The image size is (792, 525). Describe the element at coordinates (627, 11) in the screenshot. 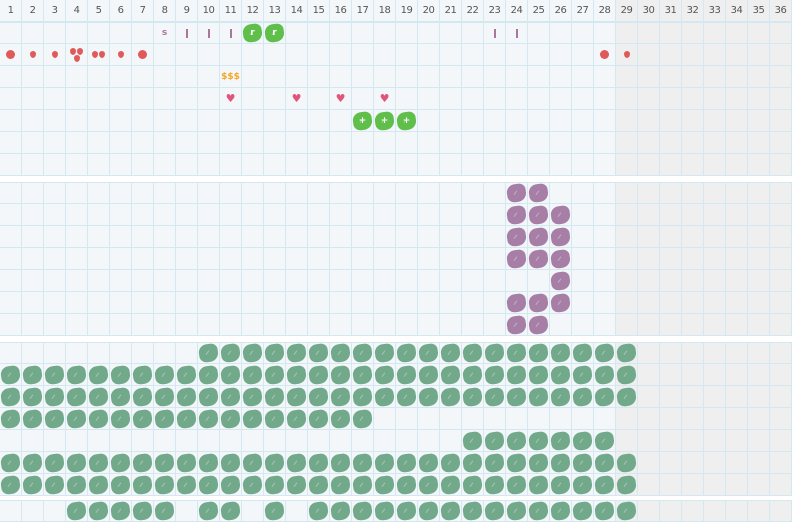

I see `day-header-29: 29` at that location.